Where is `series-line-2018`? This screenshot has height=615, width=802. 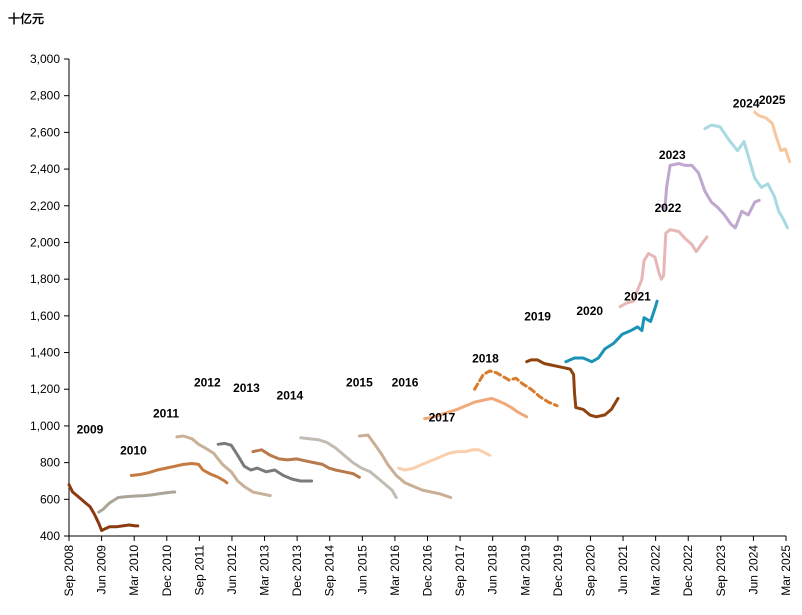 series-line-2018 is located at coordinates (516, 388).